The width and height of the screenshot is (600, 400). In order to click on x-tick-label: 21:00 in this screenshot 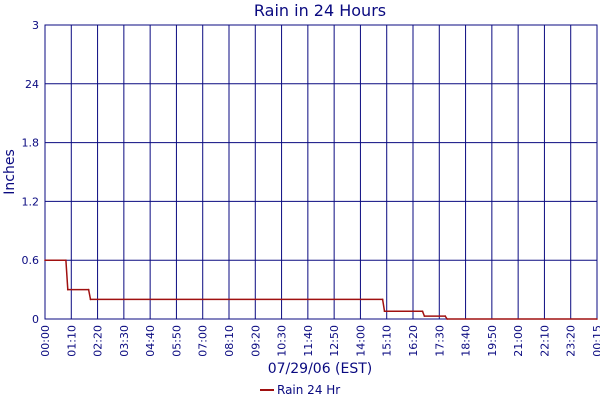, I will do `click(518, 341)`.